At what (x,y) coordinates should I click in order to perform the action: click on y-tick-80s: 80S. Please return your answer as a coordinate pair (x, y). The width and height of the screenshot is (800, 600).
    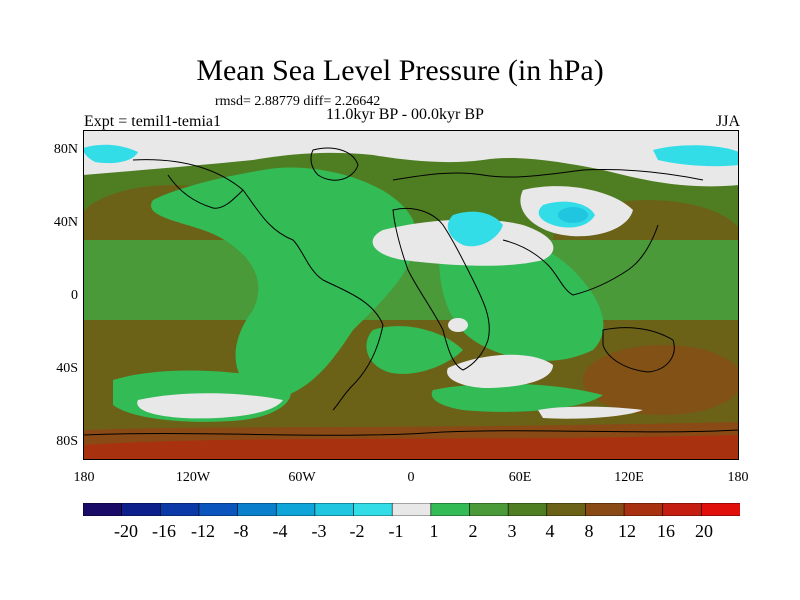
    Looking at the image, I should click on (67, 441).